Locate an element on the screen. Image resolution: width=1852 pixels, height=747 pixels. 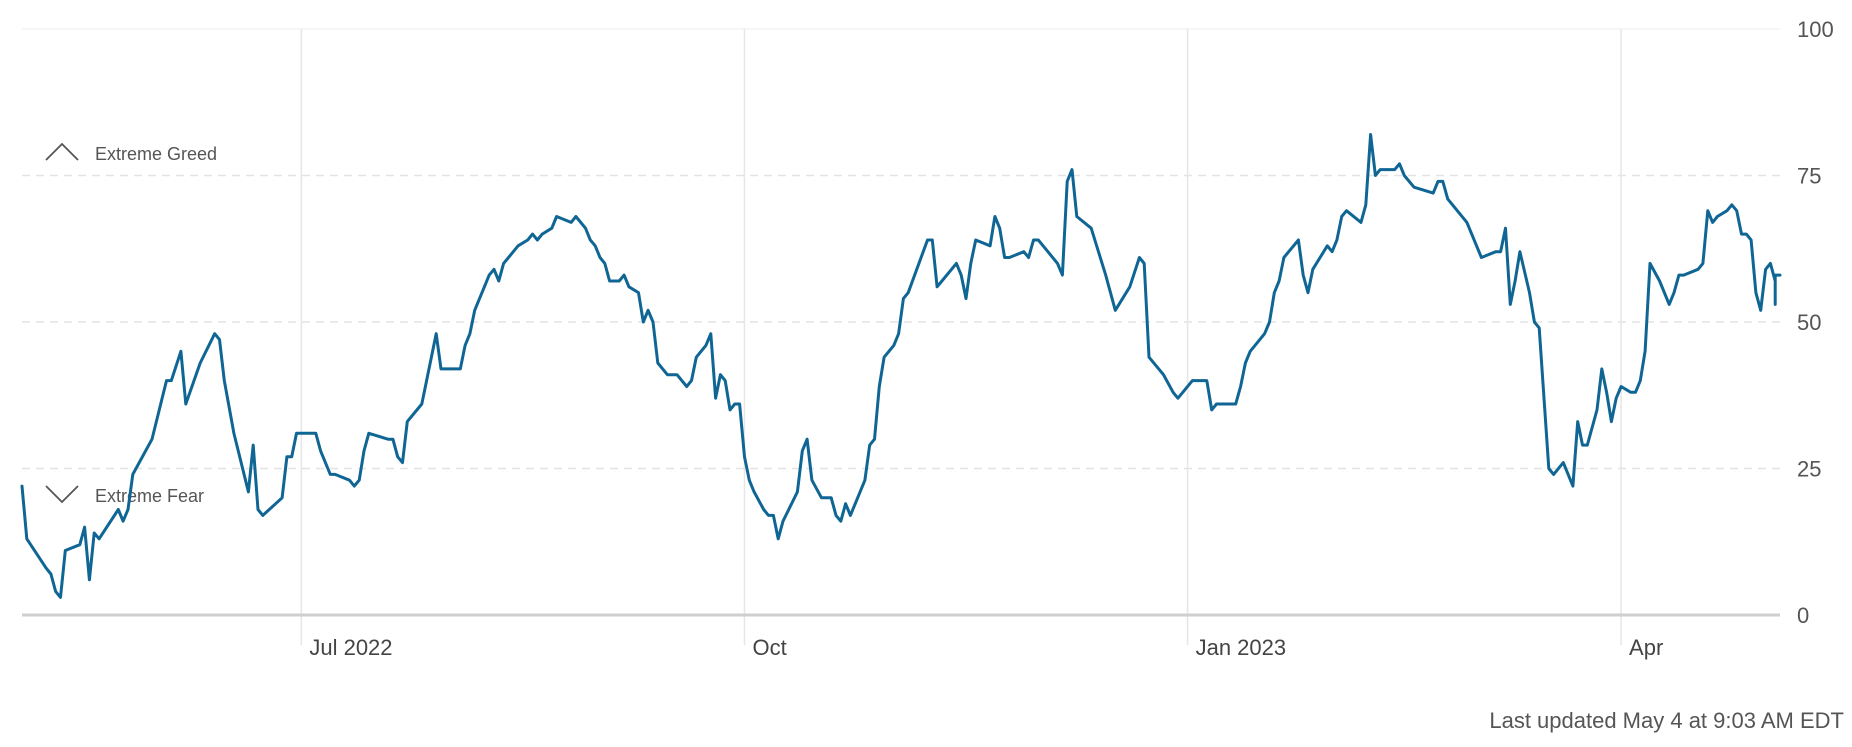
zone-labels: Extreme Greed Extreme Fear is located at coordinates (131, 324).